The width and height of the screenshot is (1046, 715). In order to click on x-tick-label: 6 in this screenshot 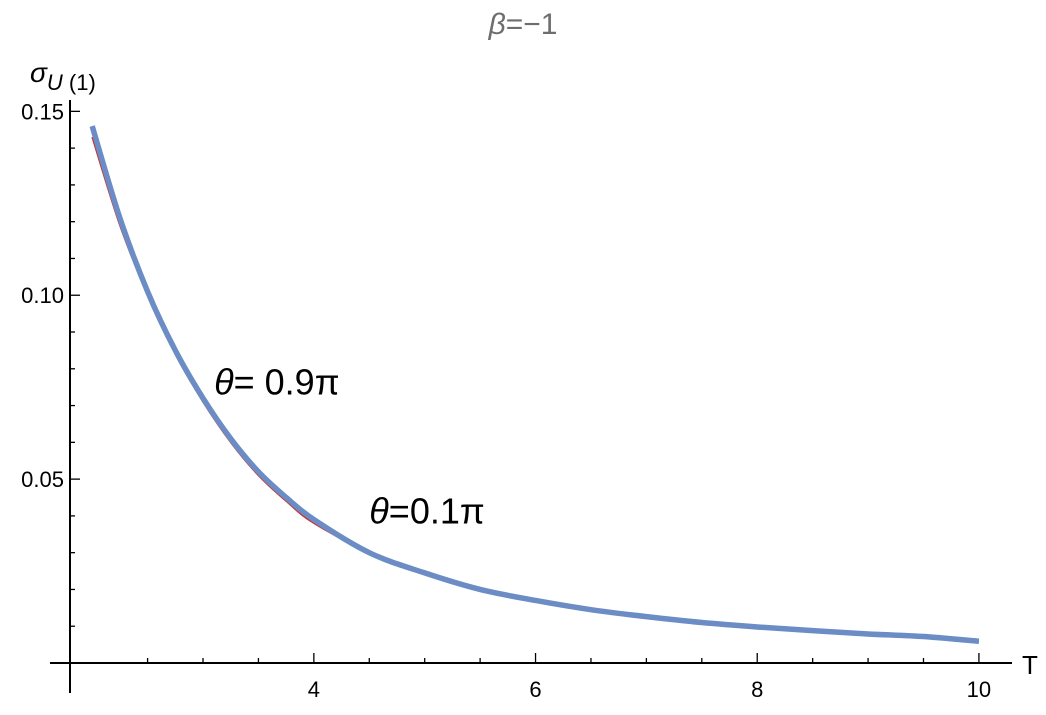, I will do `click(535, 689)`.